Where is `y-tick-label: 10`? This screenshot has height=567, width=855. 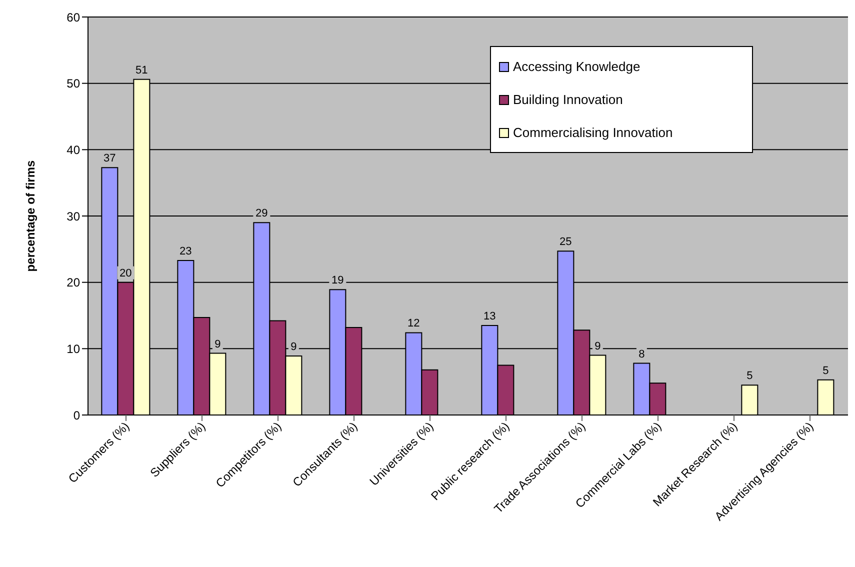 y-tick-label: 10 is located at coordinates (73, 349).